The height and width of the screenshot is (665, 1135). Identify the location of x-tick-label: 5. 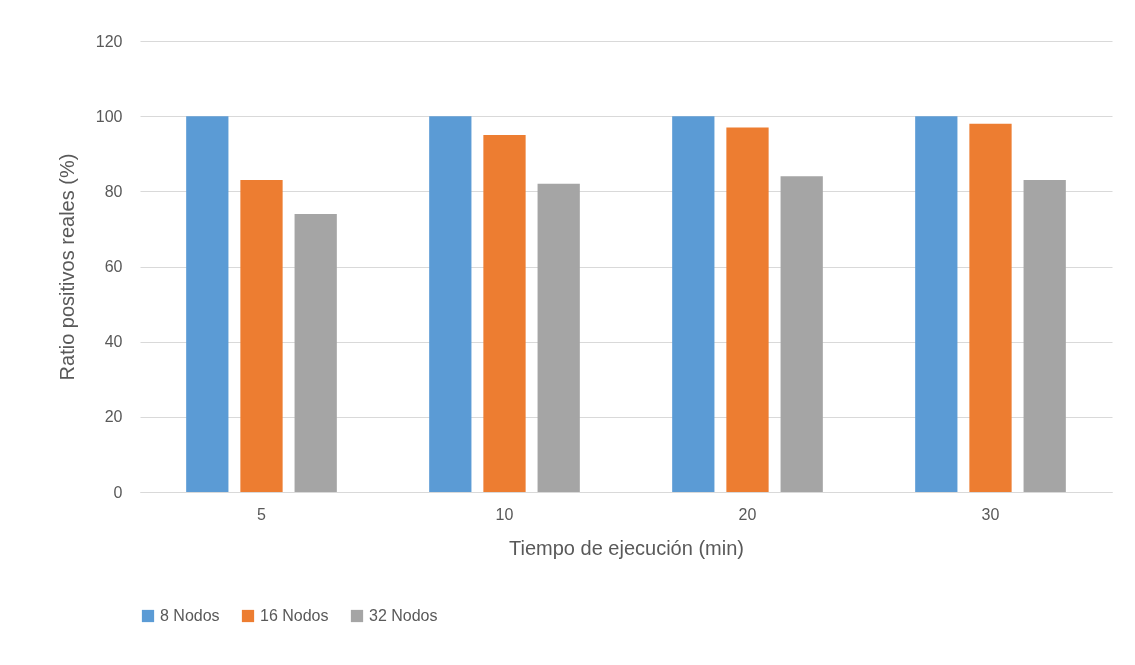
(262, 514).